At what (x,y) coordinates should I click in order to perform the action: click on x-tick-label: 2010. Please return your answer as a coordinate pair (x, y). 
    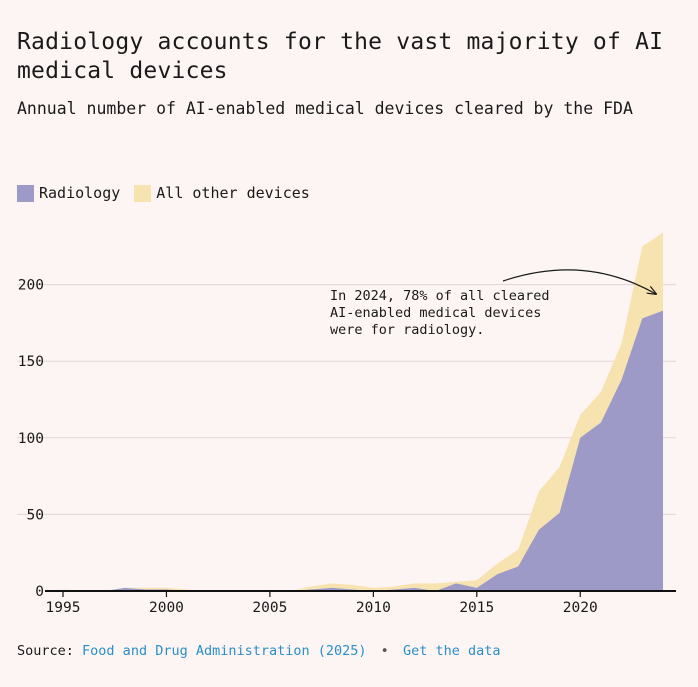
    Looking at the image, I should click on (373, 608).